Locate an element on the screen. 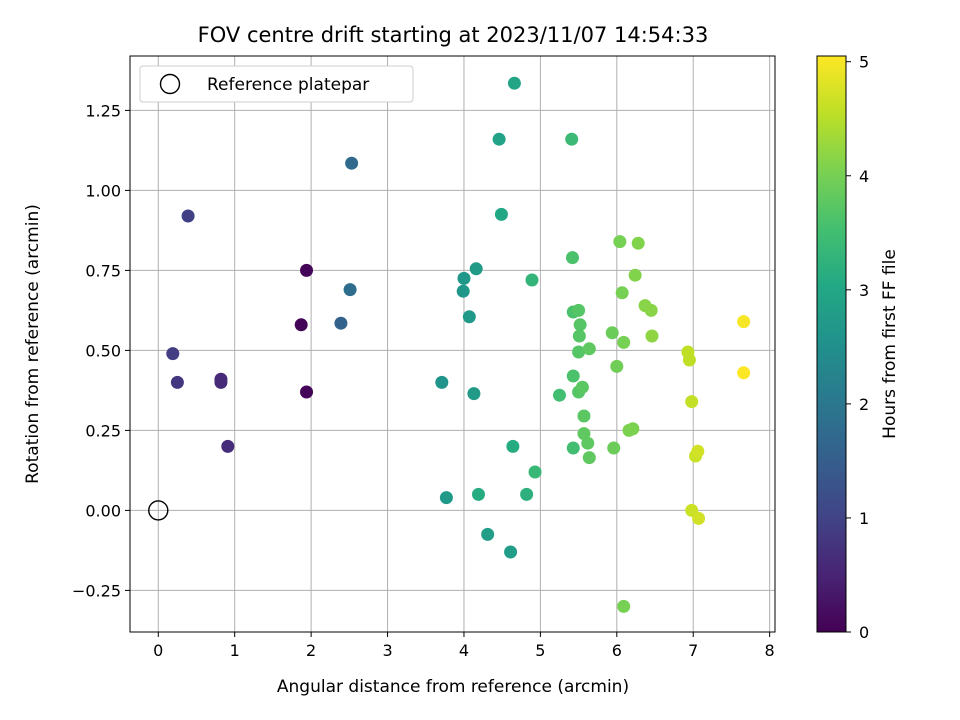 This screenshot has width=960, height=720. y-tick-label: 0.50 is located at coordinates (103, 350).